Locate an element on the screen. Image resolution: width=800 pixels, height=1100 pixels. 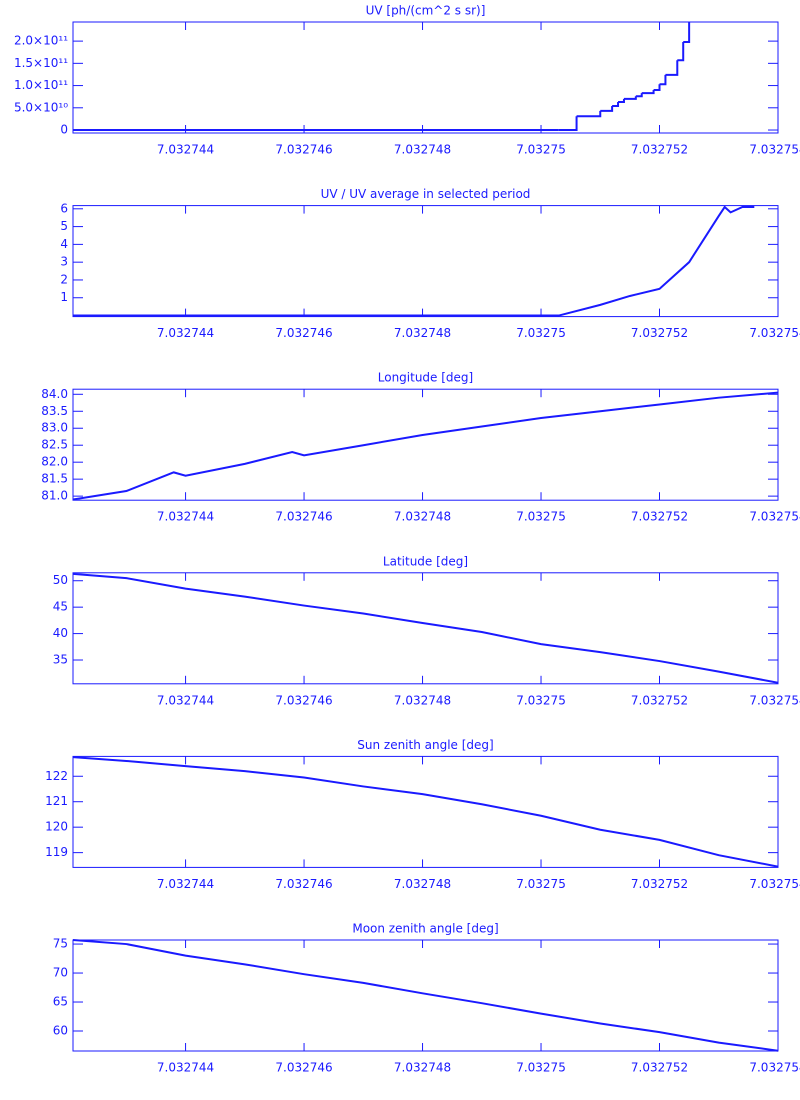
y-tick-label: 1 is located at coordinates (64, 297).